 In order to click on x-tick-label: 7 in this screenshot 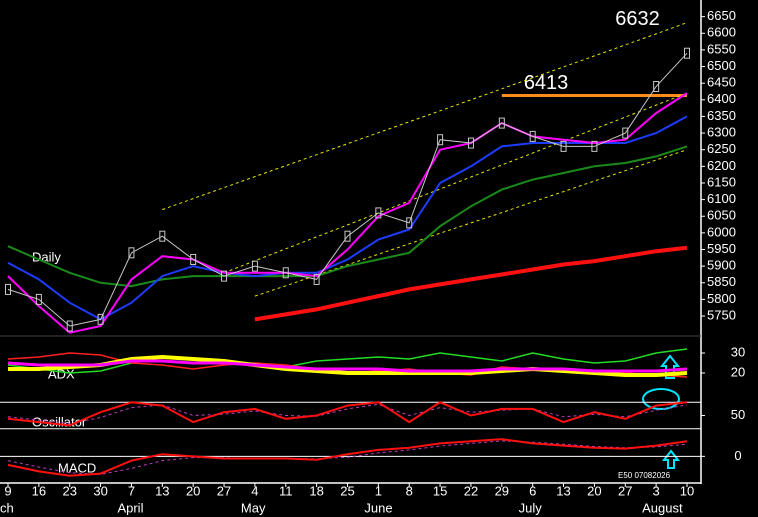, I will do `click(131, 490)`.